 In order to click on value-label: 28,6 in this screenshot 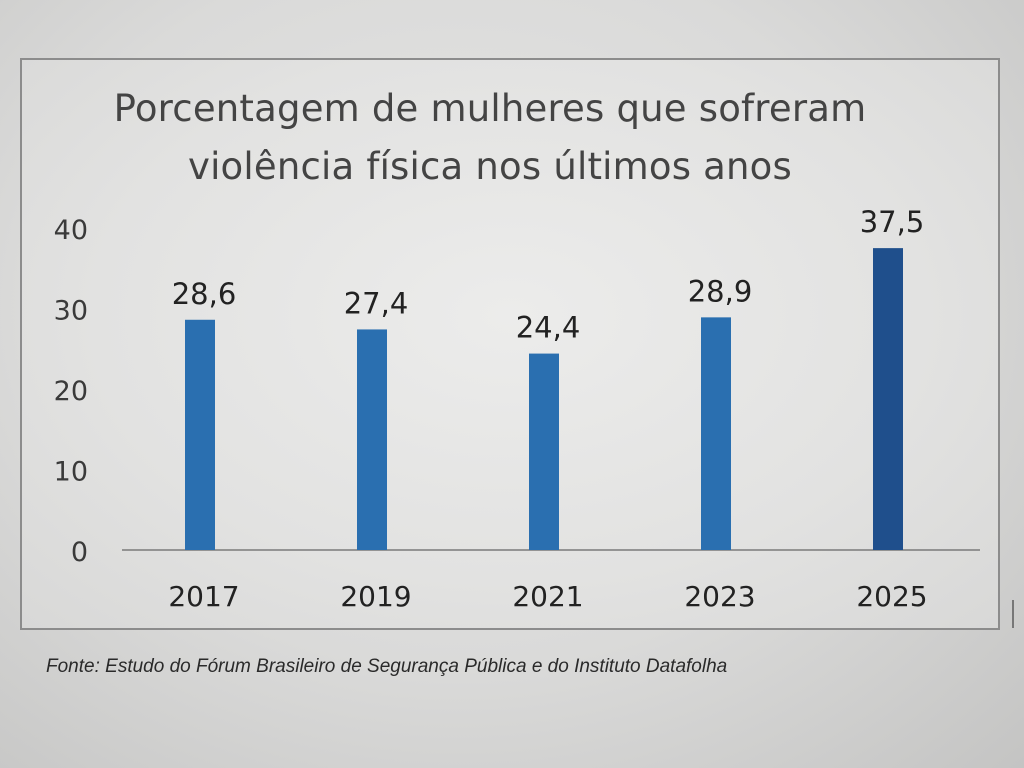, I will do `click(204, 294)`.